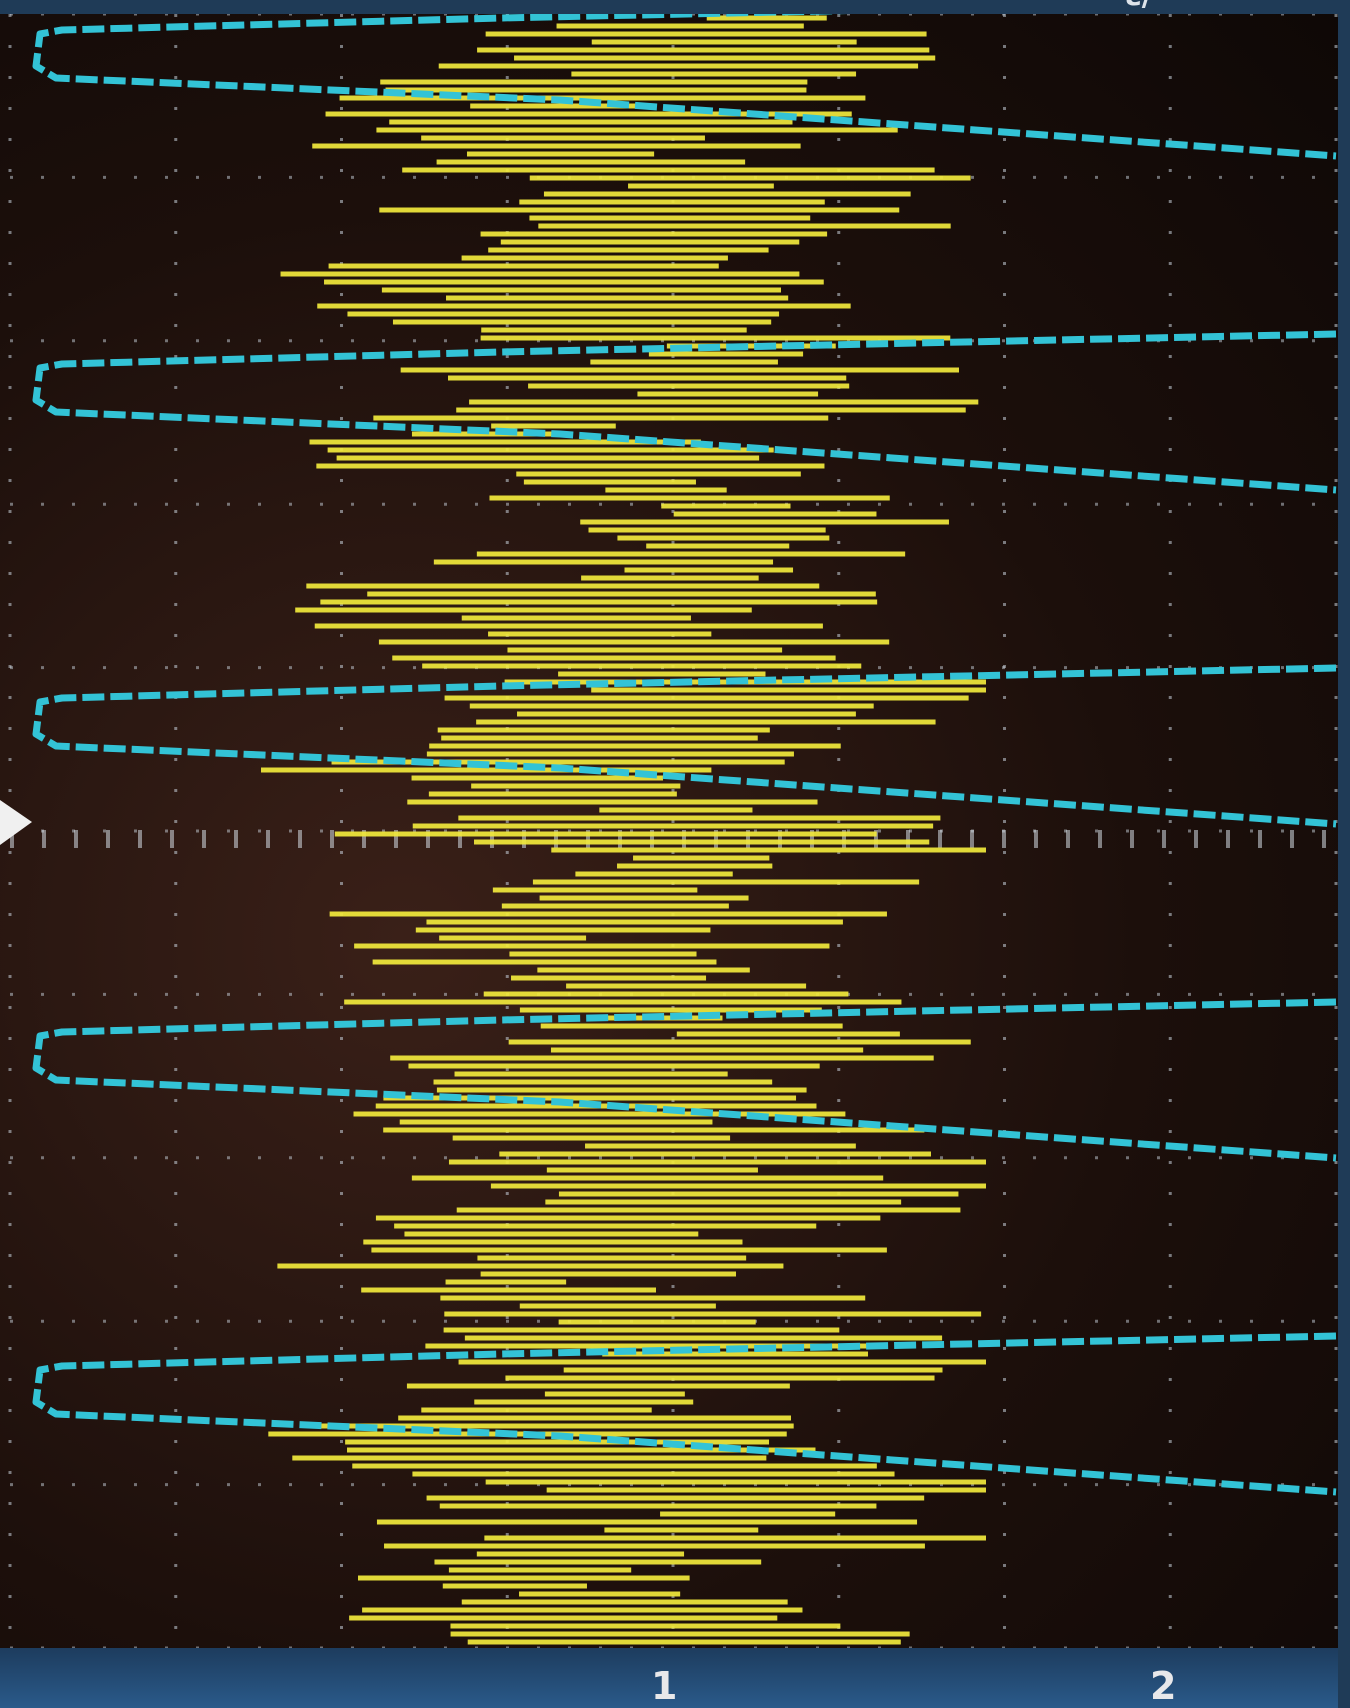 Image resolution: width=1350 pixels, height=1708 pixels. What do you see at coordinates (1139, 6) in the screenshot?
I see `top-corner-text: ɛ/` at bounding box center [1139, 6].